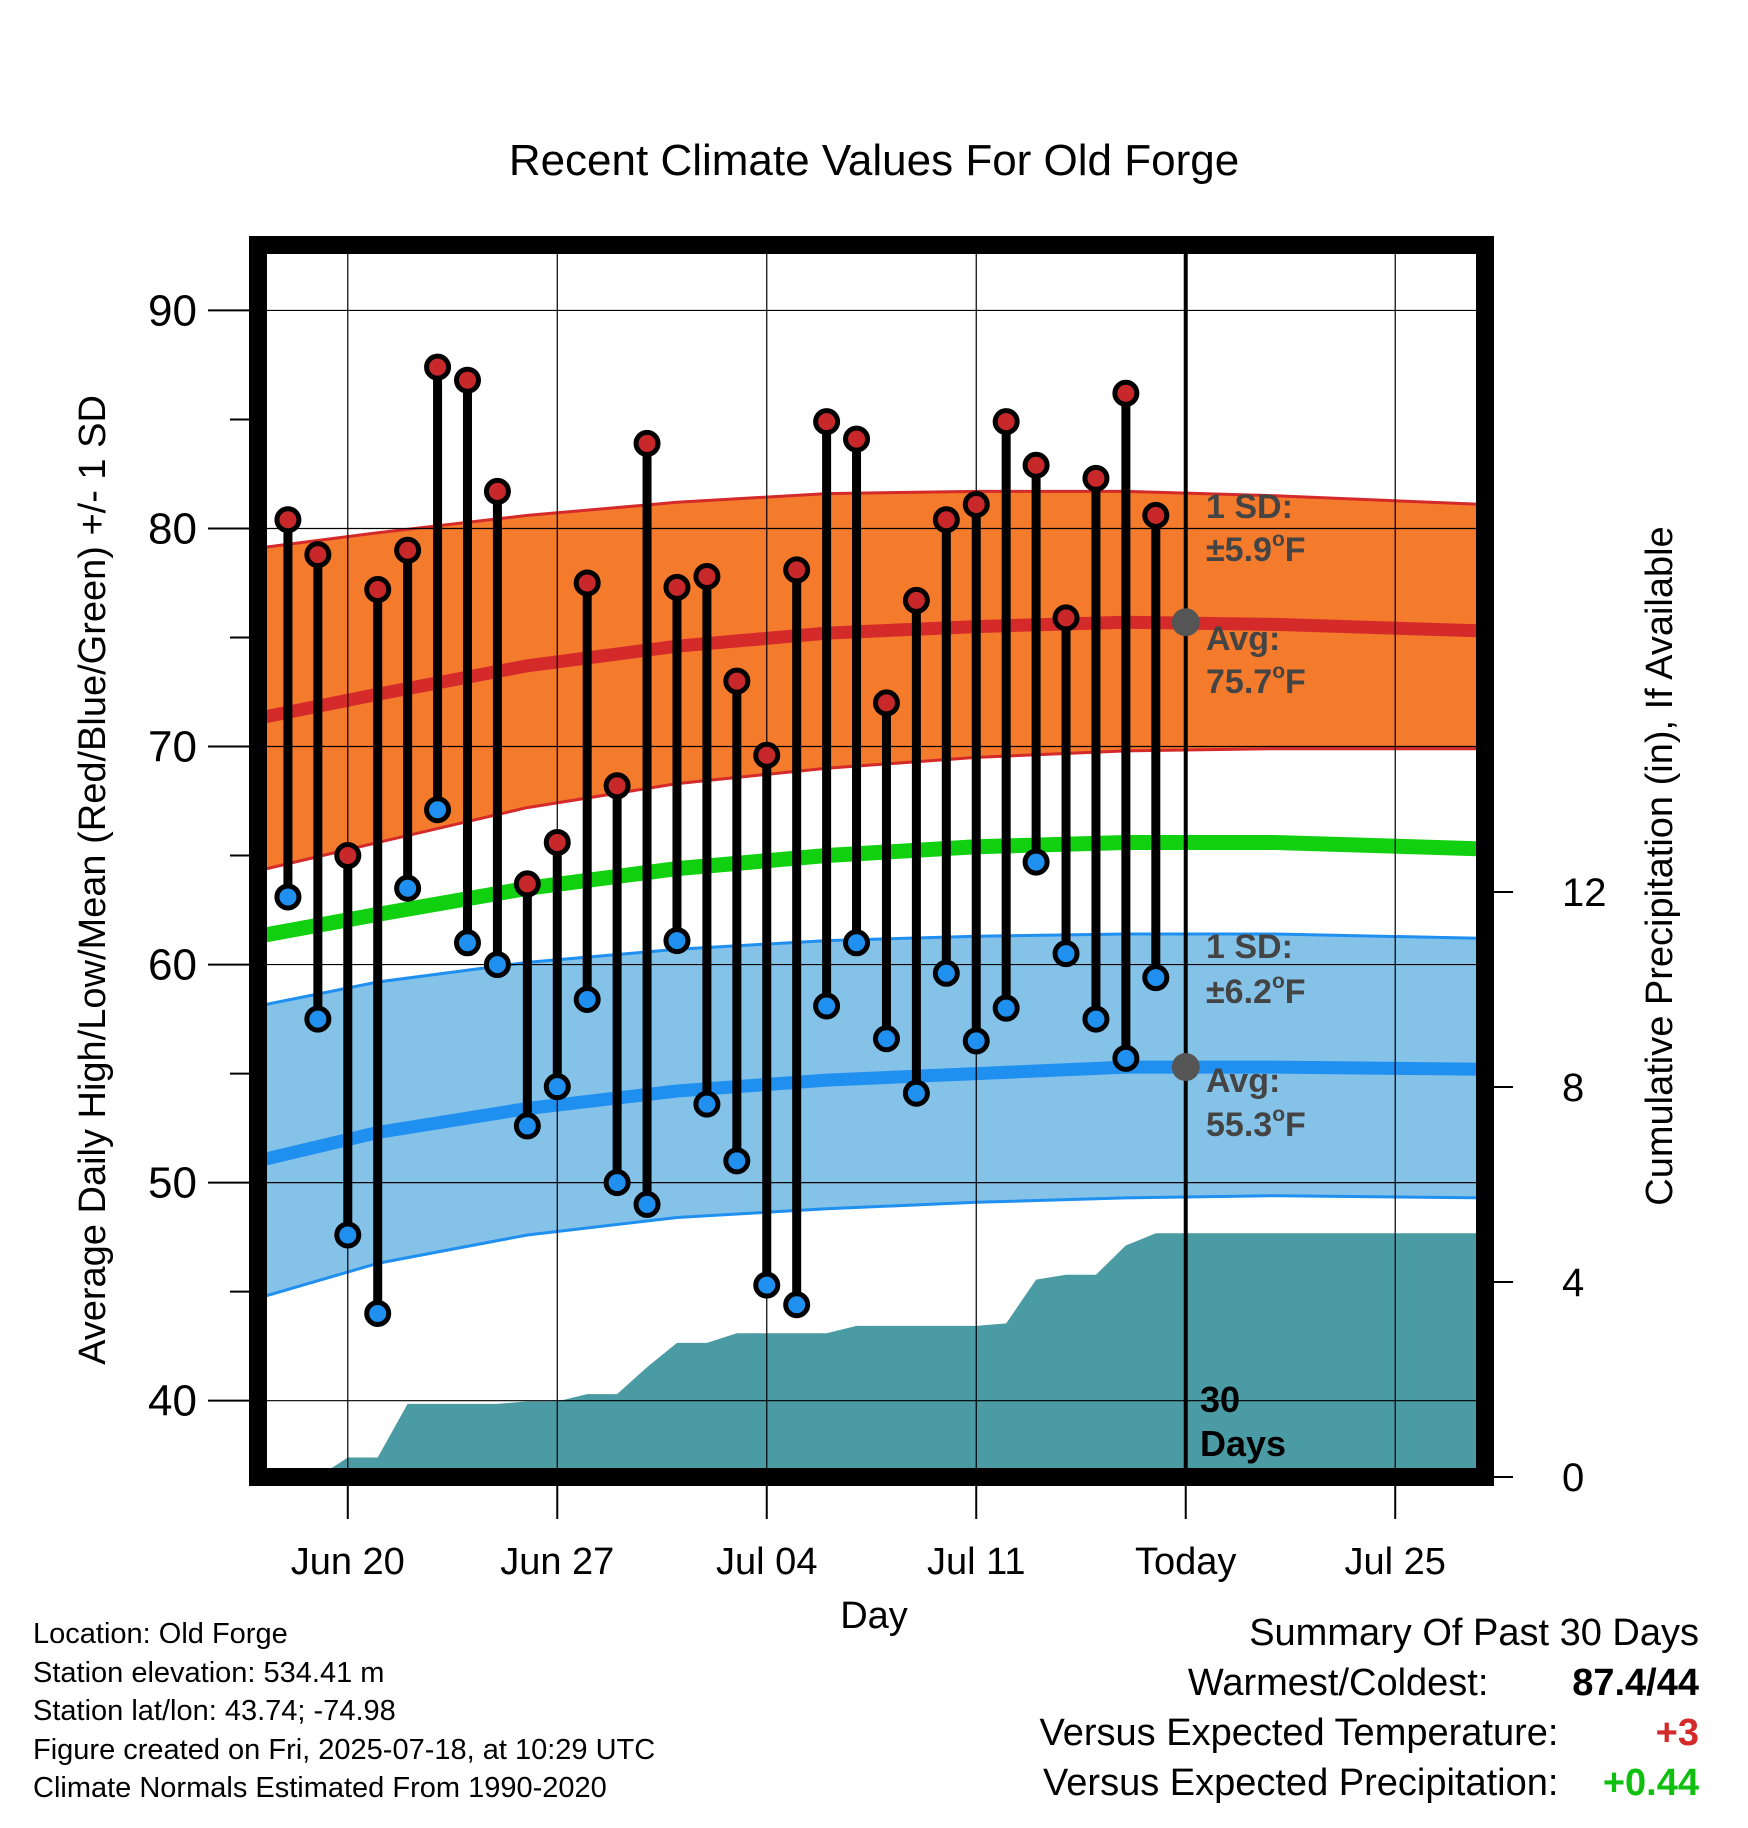 This screenshot has width=1748, height=1828. I want to click on y-tick-label: 60, so click(172, 965).